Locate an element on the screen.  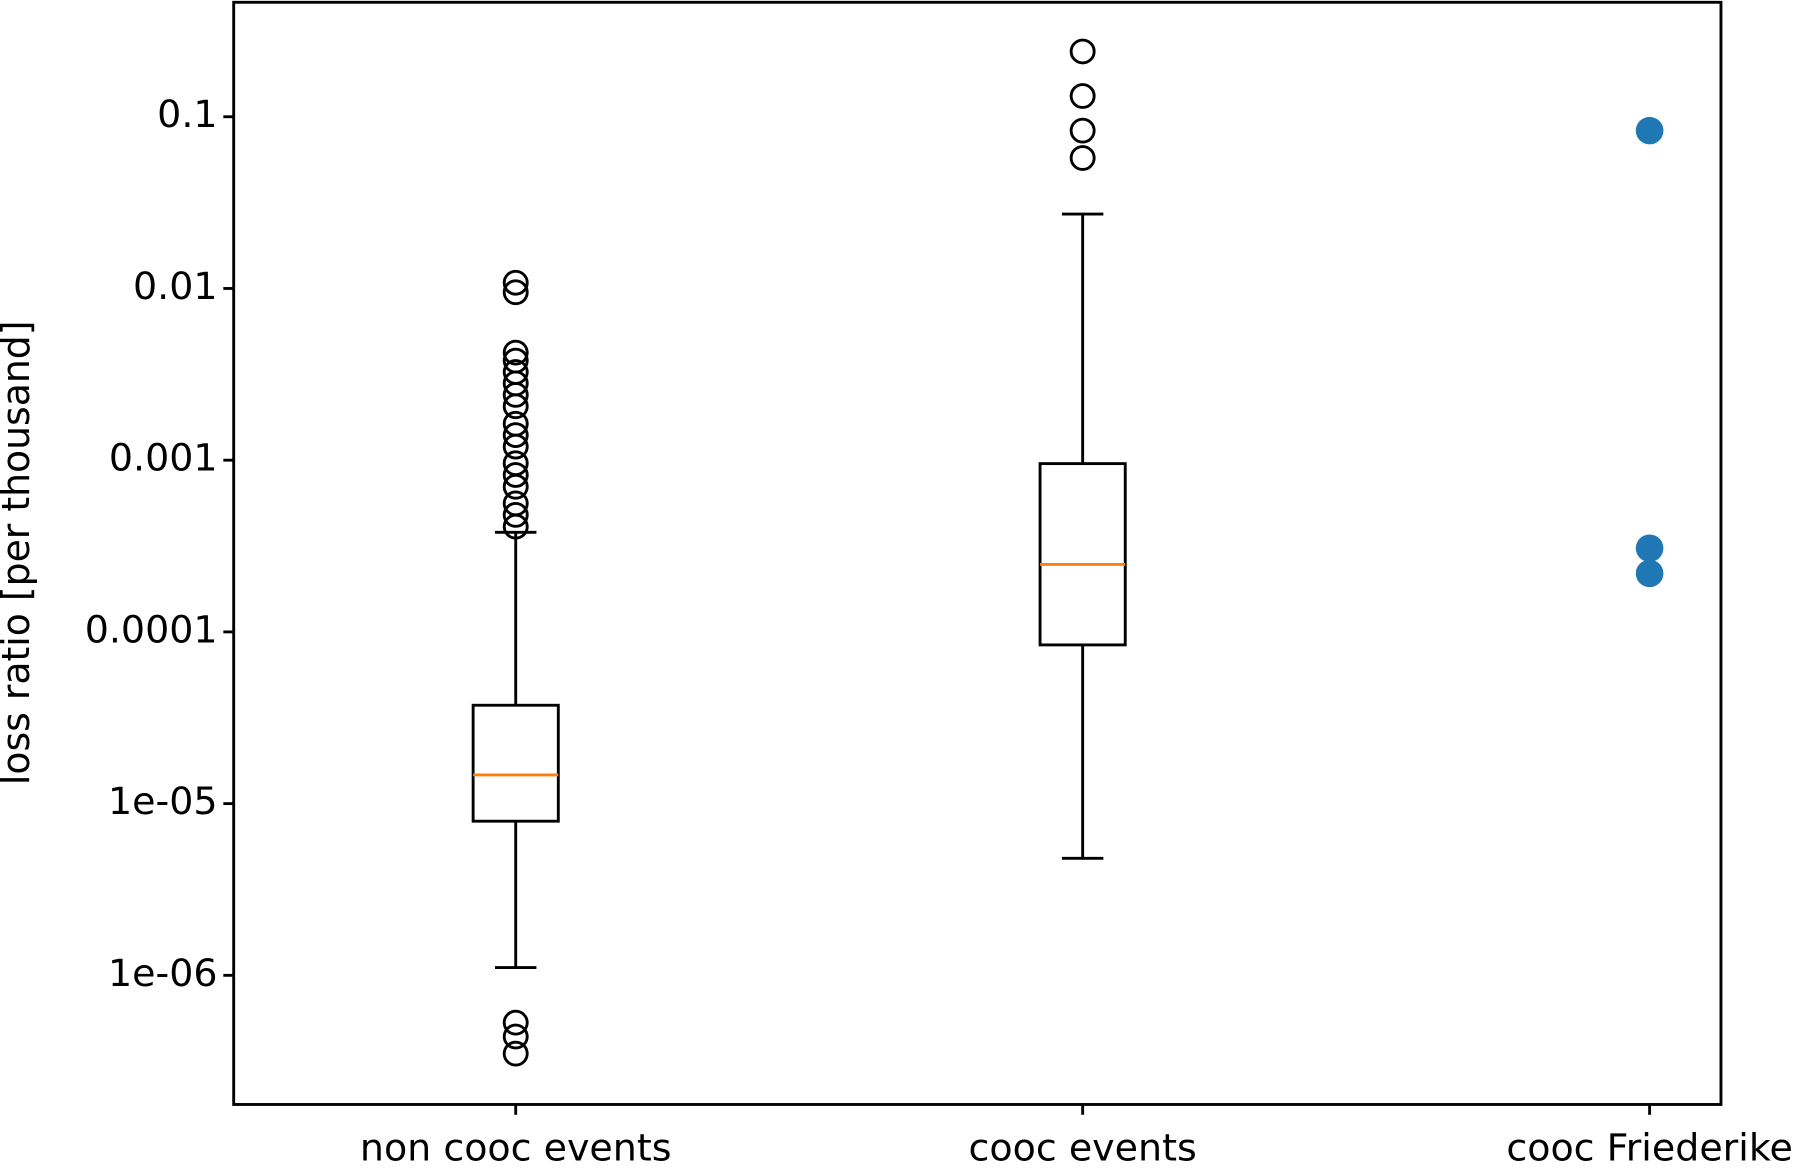
x-tick-label: non cooc events is located at coordinates (516, 1148).